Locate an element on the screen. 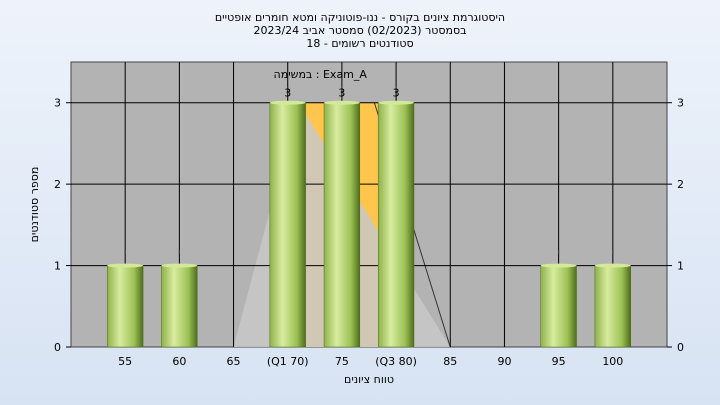  x-tick-label: 60 is located at coordinates (179, 361).